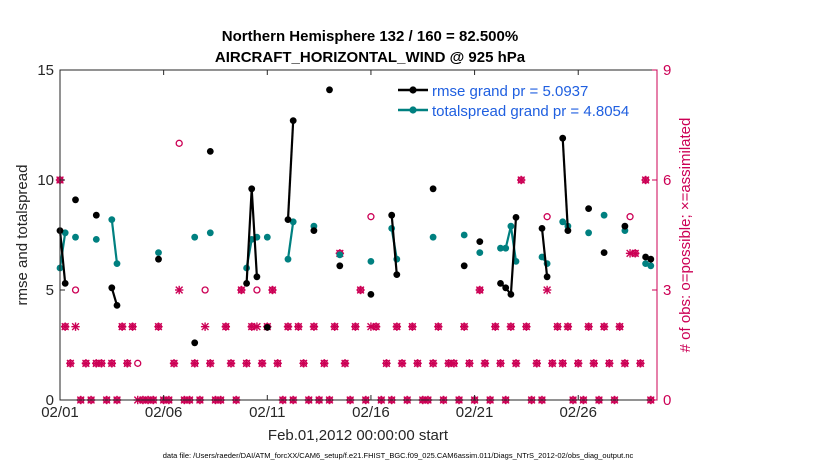  Describe the element at coordinates (358, 435) in the screenshot. I see `x-axis-label: Feb.01,2012 00:00:00 start` at that location.